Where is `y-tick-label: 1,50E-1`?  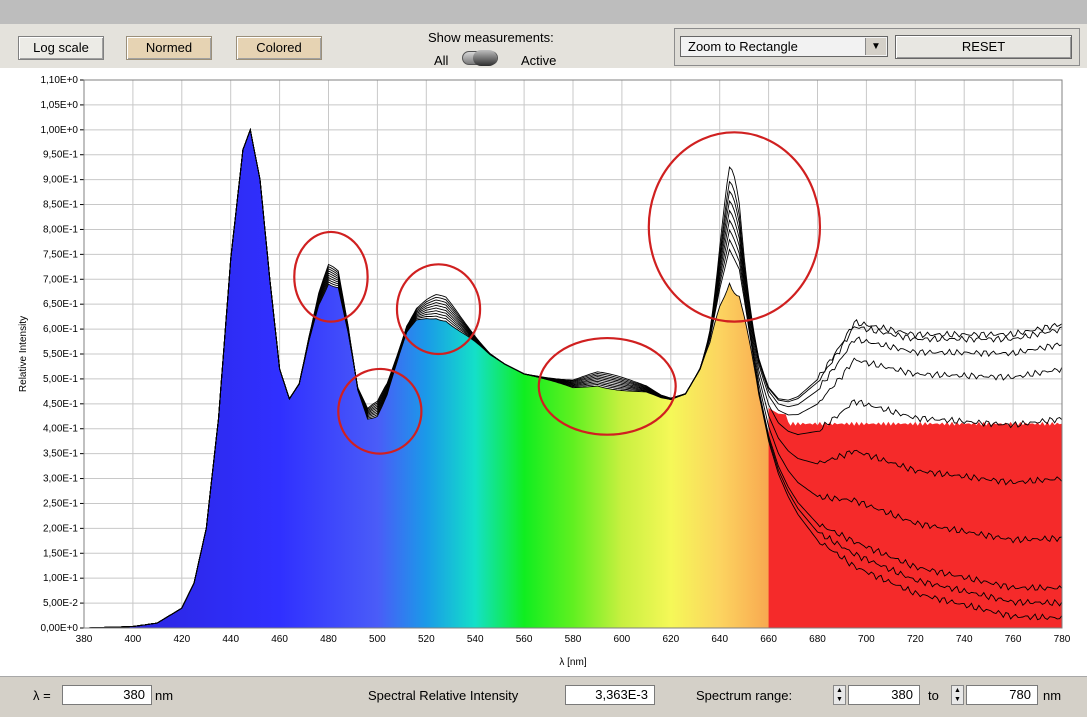 y-tick-label: 1,50E-1 is located at coordinates (60, 553).